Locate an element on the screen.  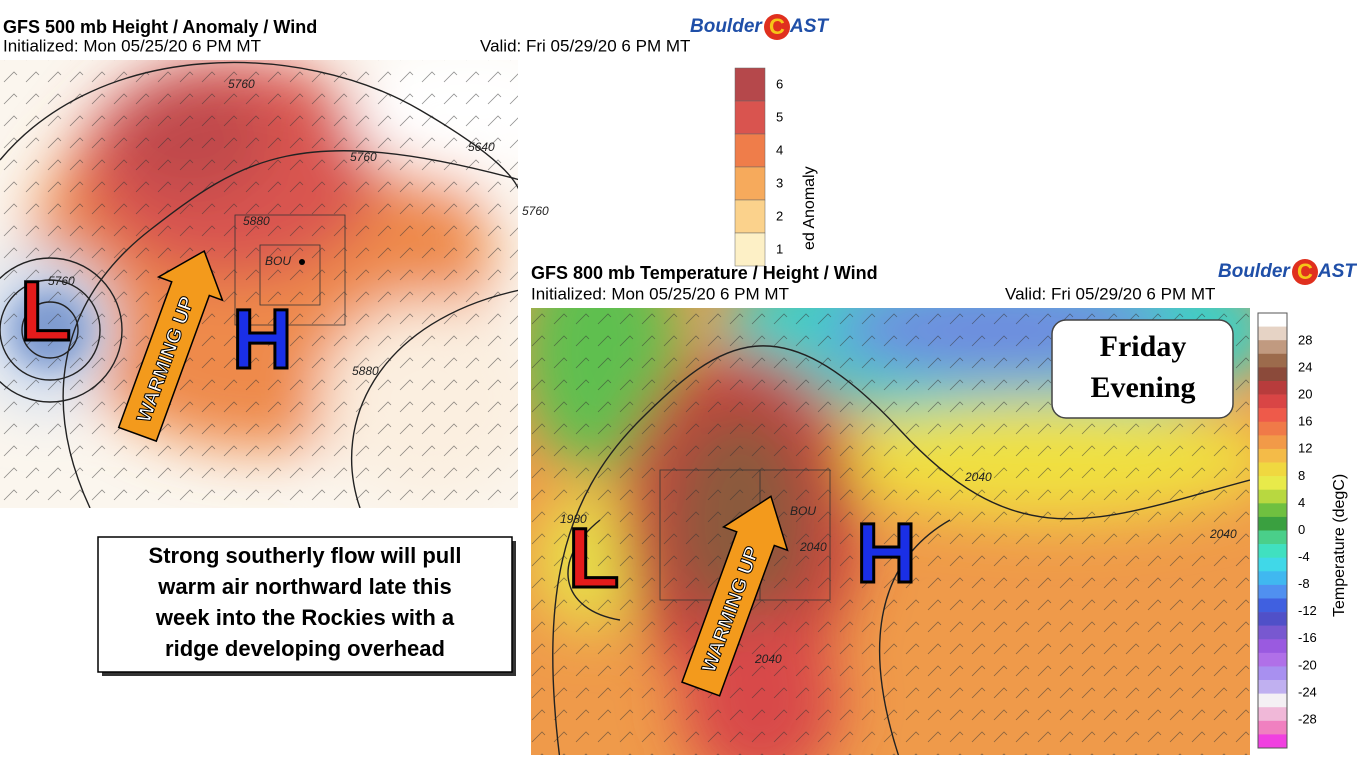
high-500: H is located at coordinates (262, 339).